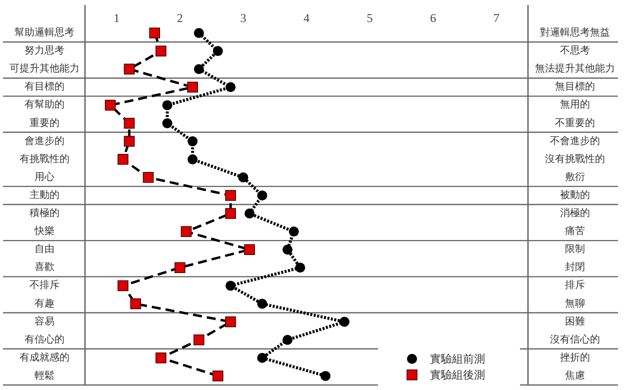 This screenshot has width=625, height=390. Describe the element at coordinates (44, 231) in the screenshot. I see `y-tick-label: 快樂` at that location.